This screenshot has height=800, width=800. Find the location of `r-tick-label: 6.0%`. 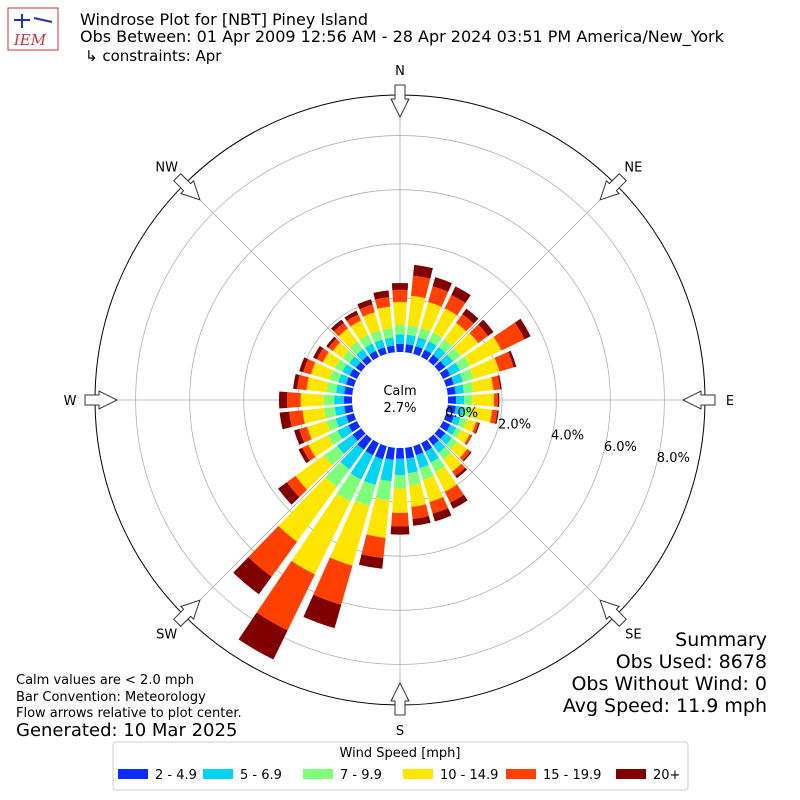

r-tick-label: 6.0% is located at coordinates (620, 447).